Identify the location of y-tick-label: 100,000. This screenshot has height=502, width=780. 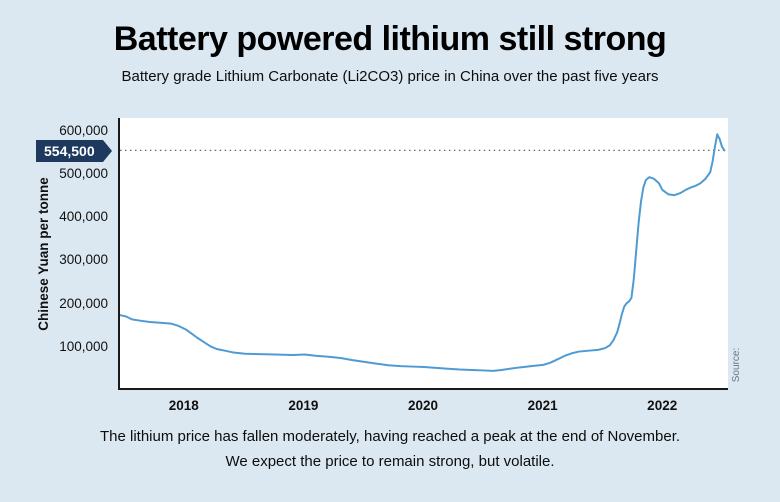
(83, 346).